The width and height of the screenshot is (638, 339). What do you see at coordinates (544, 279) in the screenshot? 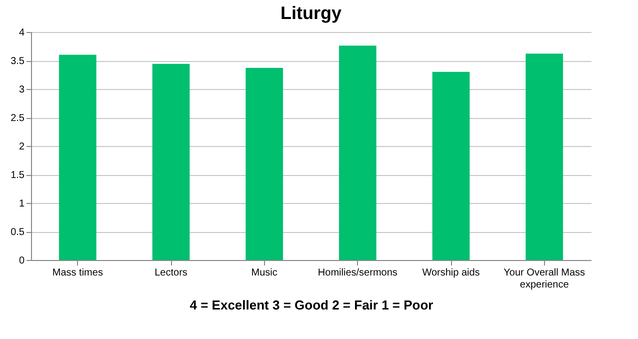
I see `x-tick-label: Your Overall Mass experience` at bounding box center [544, 279].